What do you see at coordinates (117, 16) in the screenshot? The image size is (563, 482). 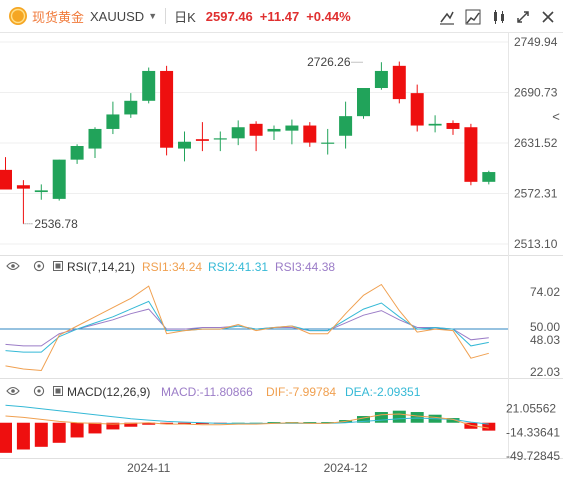 I see `symbol-selector: XAUUSD` at bounding box center [117, 16].